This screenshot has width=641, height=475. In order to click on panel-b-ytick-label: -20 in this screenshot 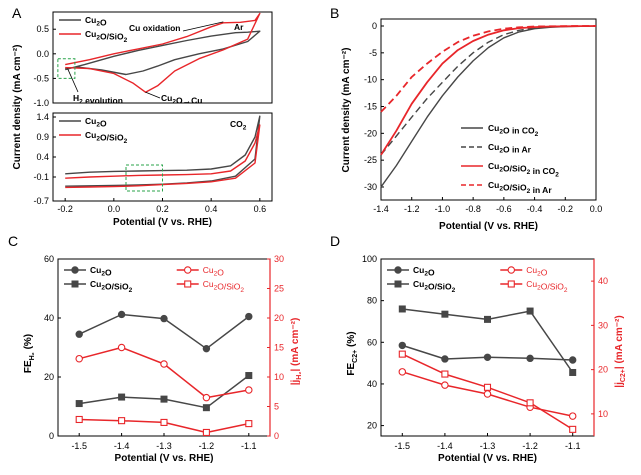, I will do `click(370, 133)`.